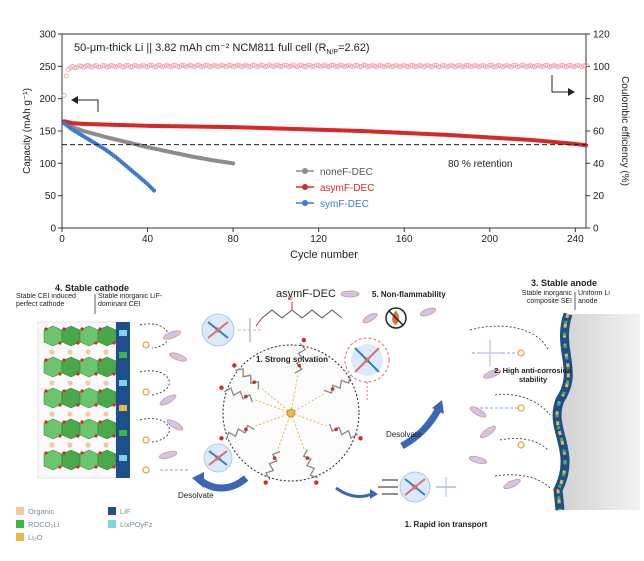  I want to click on legend-label: ROCO₂Li, so click(44, 524).